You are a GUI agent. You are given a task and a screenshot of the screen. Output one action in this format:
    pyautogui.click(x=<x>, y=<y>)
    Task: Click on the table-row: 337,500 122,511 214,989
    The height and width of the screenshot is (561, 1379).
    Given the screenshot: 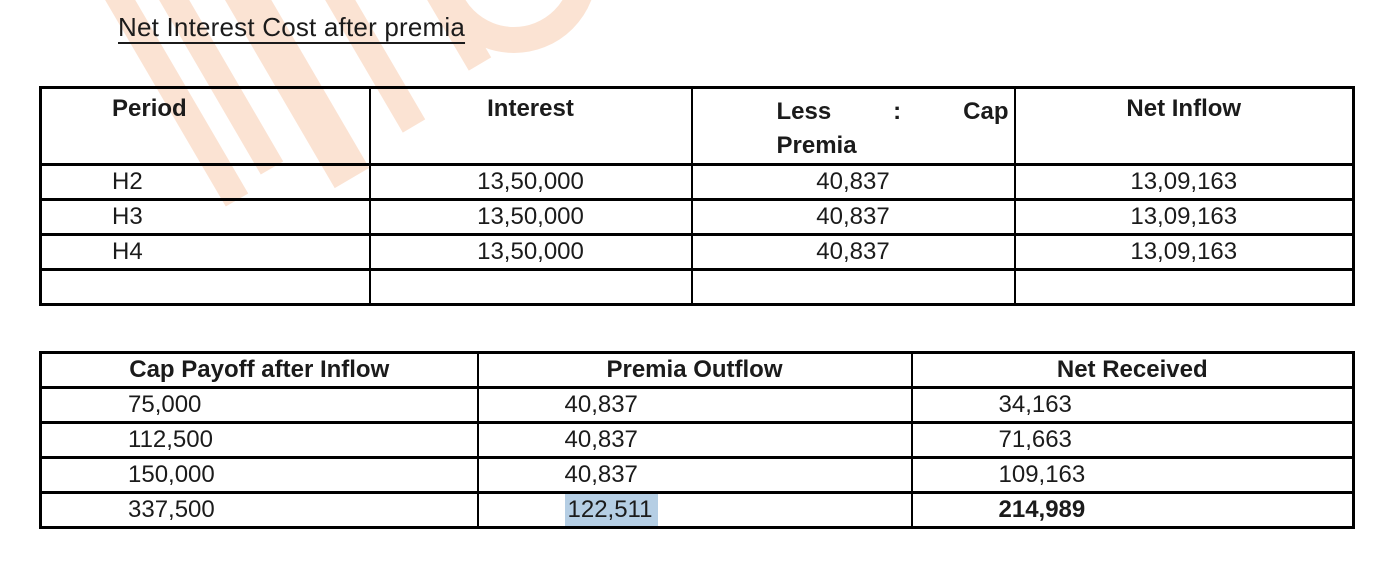 What is the action you would take?
    pyautogui.click(x=697, y=510)
    